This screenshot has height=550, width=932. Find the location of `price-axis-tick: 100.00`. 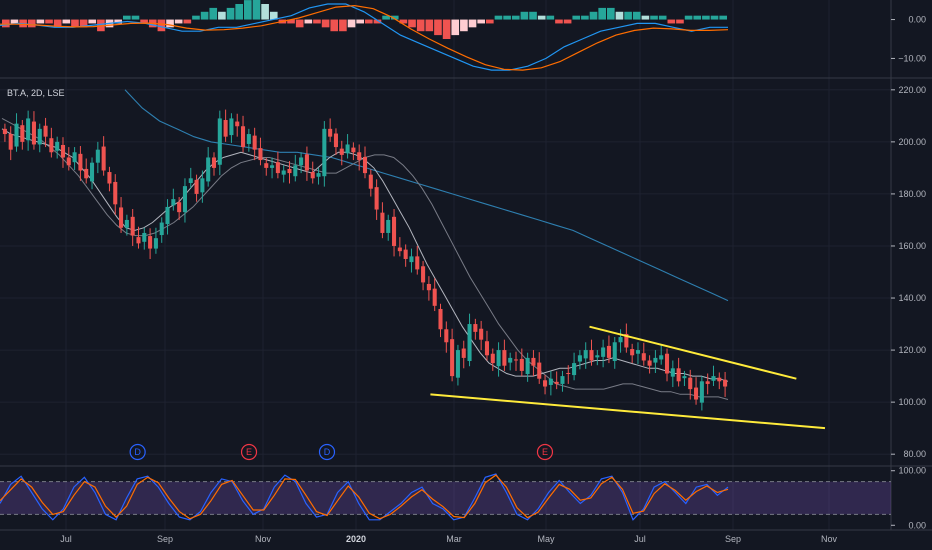

price-axis-tick: 100.00 is located at coordinates (912, 402).